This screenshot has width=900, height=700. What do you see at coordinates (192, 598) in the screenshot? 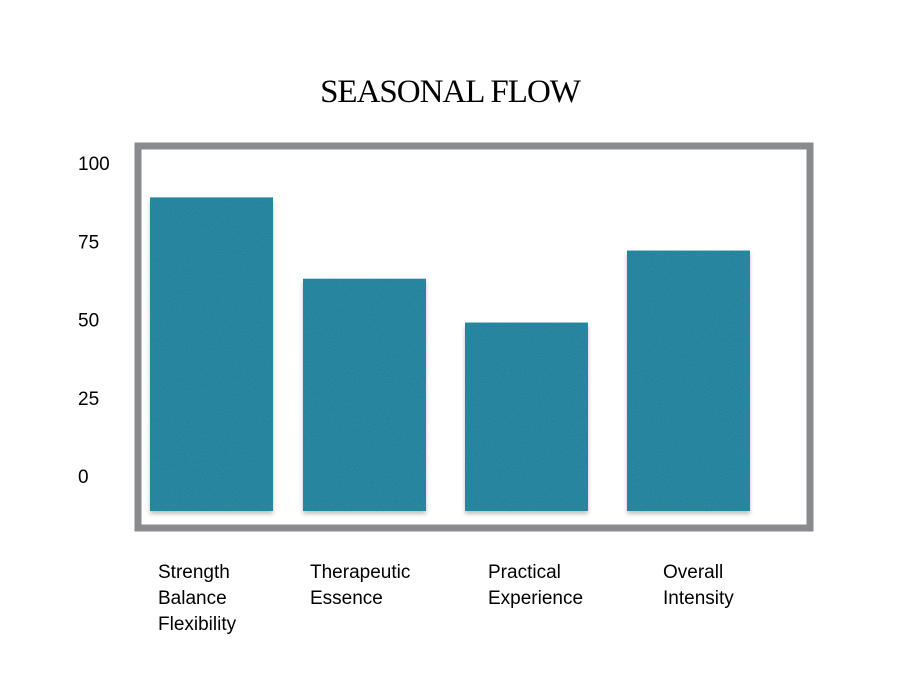
I see `x-category-label-line: Balance` at bounding box center [192, 598].